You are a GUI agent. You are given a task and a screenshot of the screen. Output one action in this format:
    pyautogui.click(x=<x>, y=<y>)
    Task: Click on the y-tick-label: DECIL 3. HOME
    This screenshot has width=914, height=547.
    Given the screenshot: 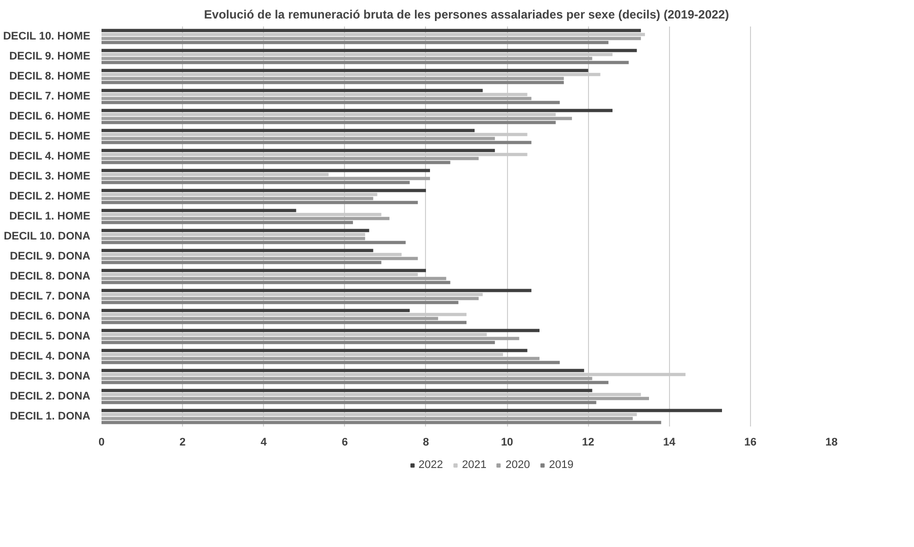 What is the action you would take?
    pyautogui.click(x=49, y=176)
    